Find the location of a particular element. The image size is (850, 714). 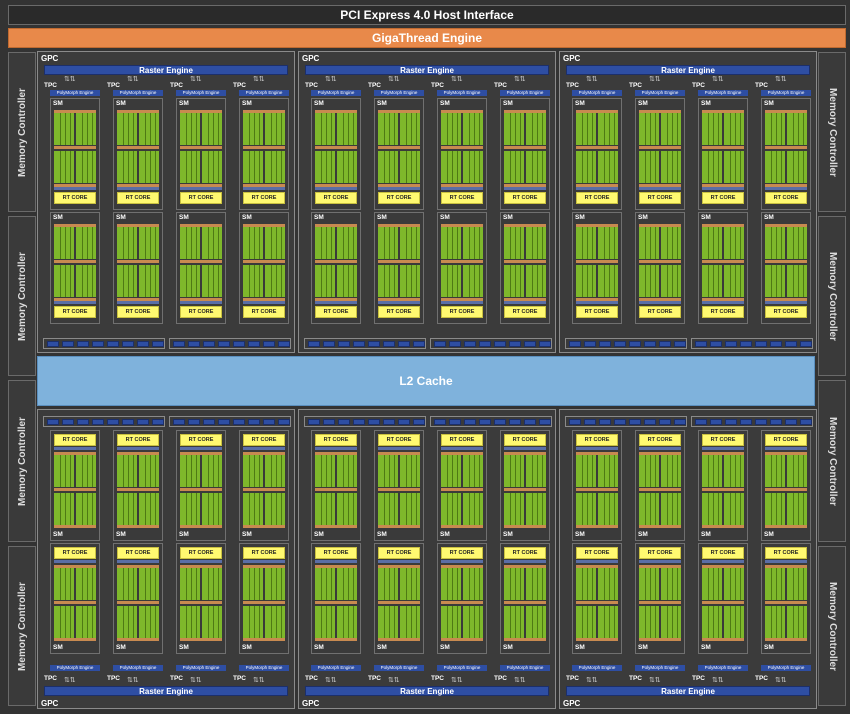

sm-label: SM is located at coordinates (643, 103).